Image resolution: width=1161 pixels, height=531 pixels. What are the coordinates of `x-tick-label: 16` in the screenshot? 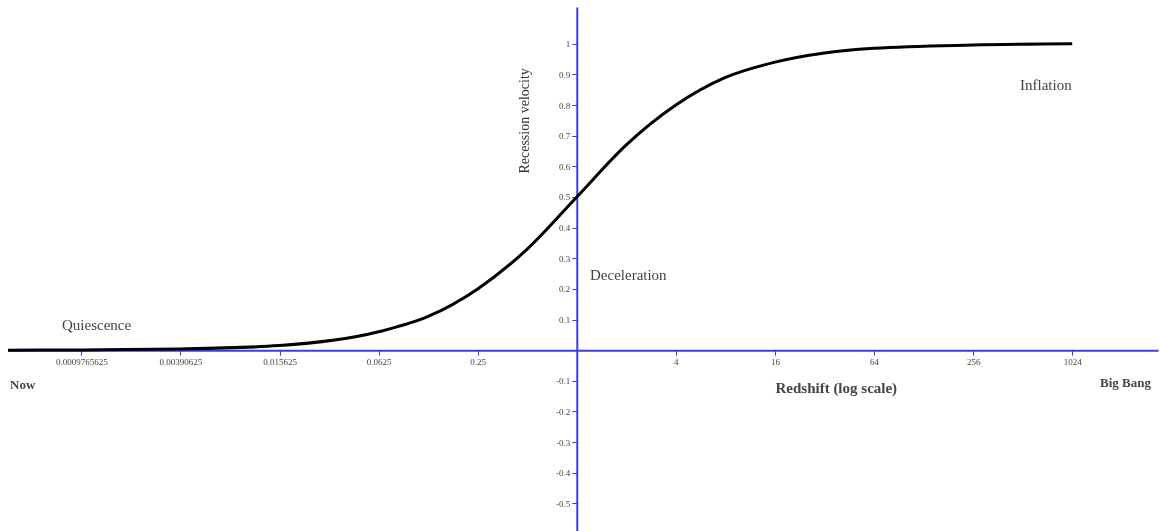 It's located at (775, 361).